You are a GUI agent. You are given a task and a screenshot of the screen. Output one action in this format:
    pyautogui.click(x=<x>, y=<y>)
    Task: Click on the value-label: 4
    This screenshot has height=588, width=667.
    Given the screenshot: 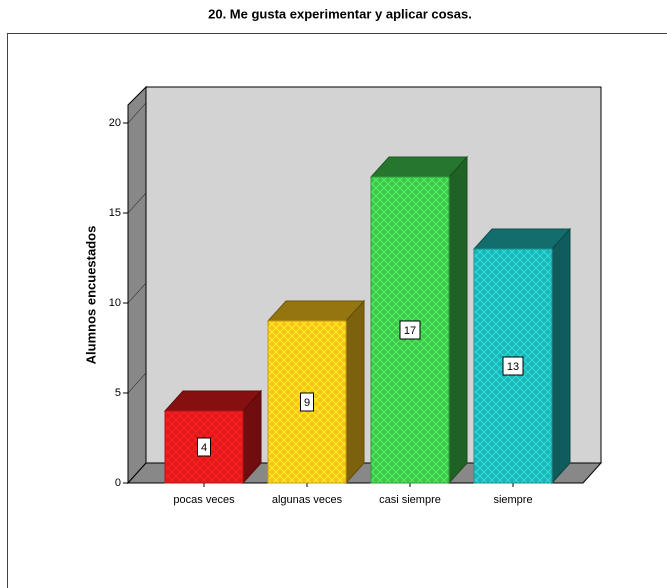 What is the action you would take?
    pyautogui.click(x=204, y=448)
    